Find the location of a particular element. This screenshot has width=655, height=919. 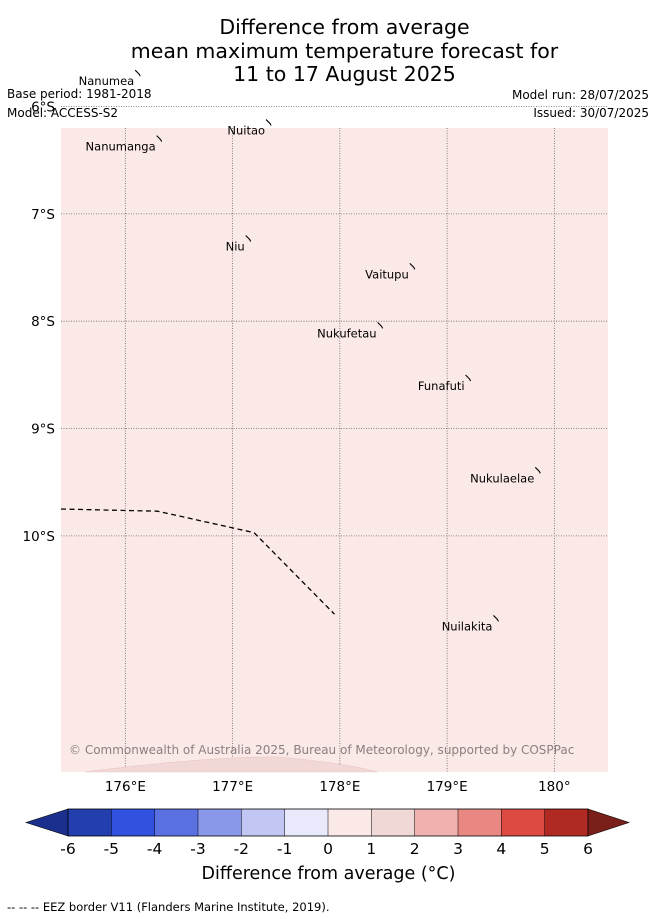

lon-tick-label: 180° is located at coordinates (554, 787).